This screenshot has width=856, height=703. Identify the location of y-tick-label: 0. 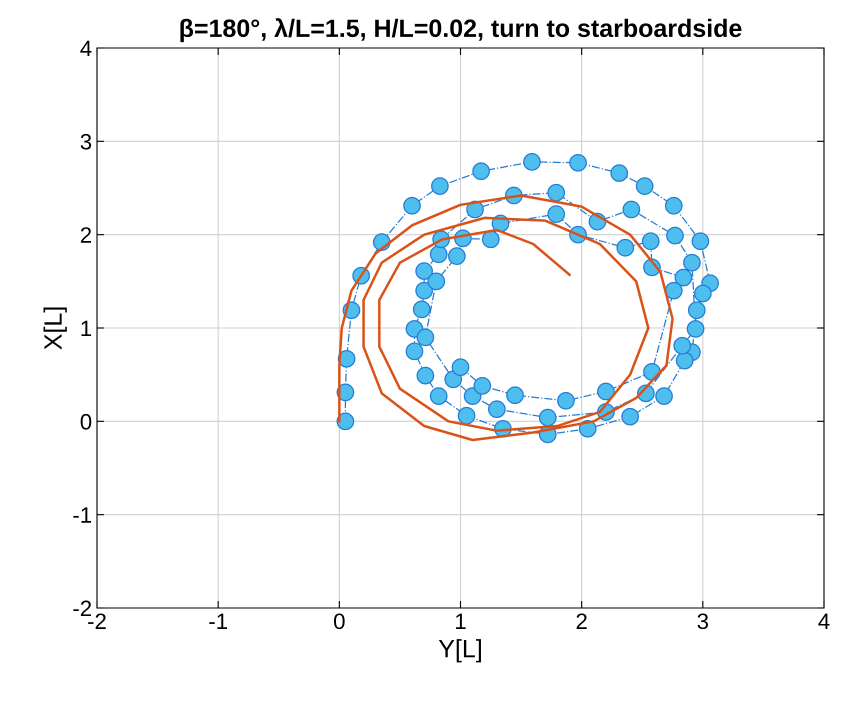
(86, 422).